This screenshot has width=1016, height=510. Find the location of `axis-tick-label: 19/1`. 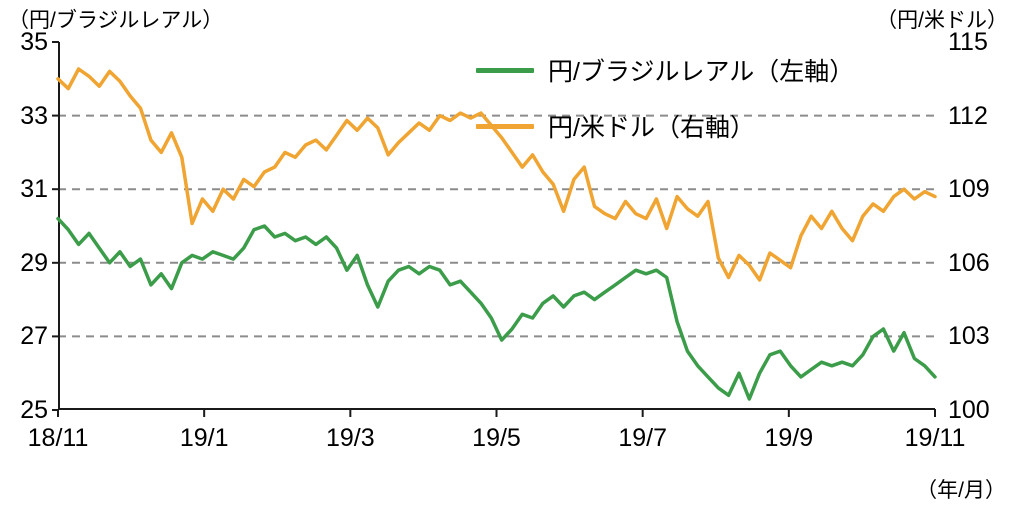

axis-tick-label: 19/1 is located at coordinates (204, 438).